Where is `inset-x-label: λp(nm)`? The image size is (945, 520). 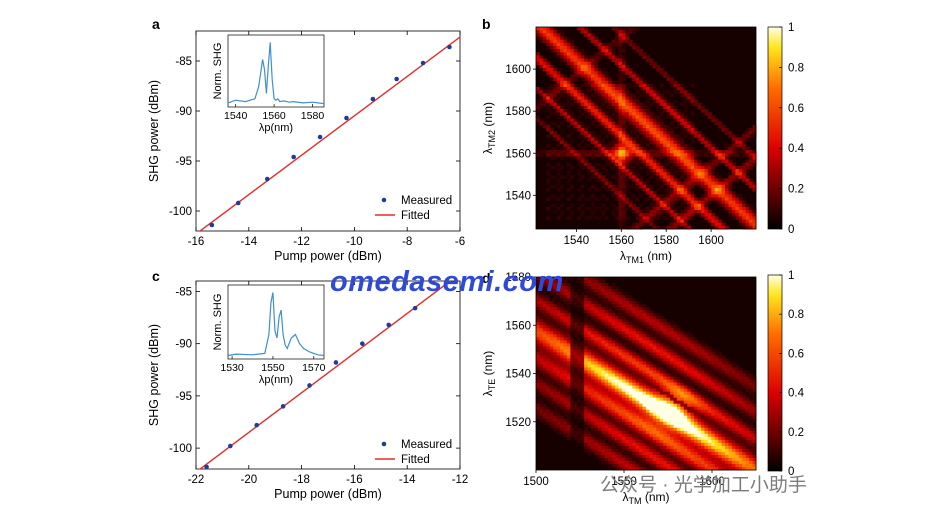
inset-x-label: λp(nm) is located at coordinates (276, 128).